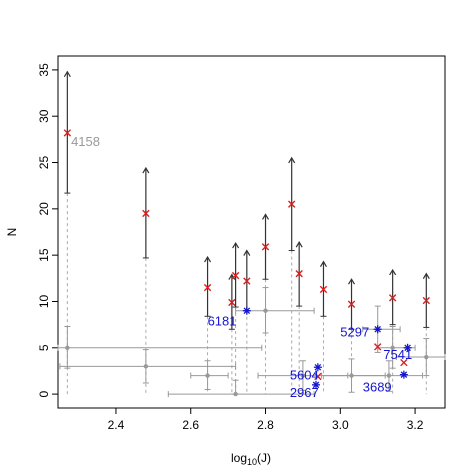  I want to click on annotation-label: 4158, so click(85, 141).